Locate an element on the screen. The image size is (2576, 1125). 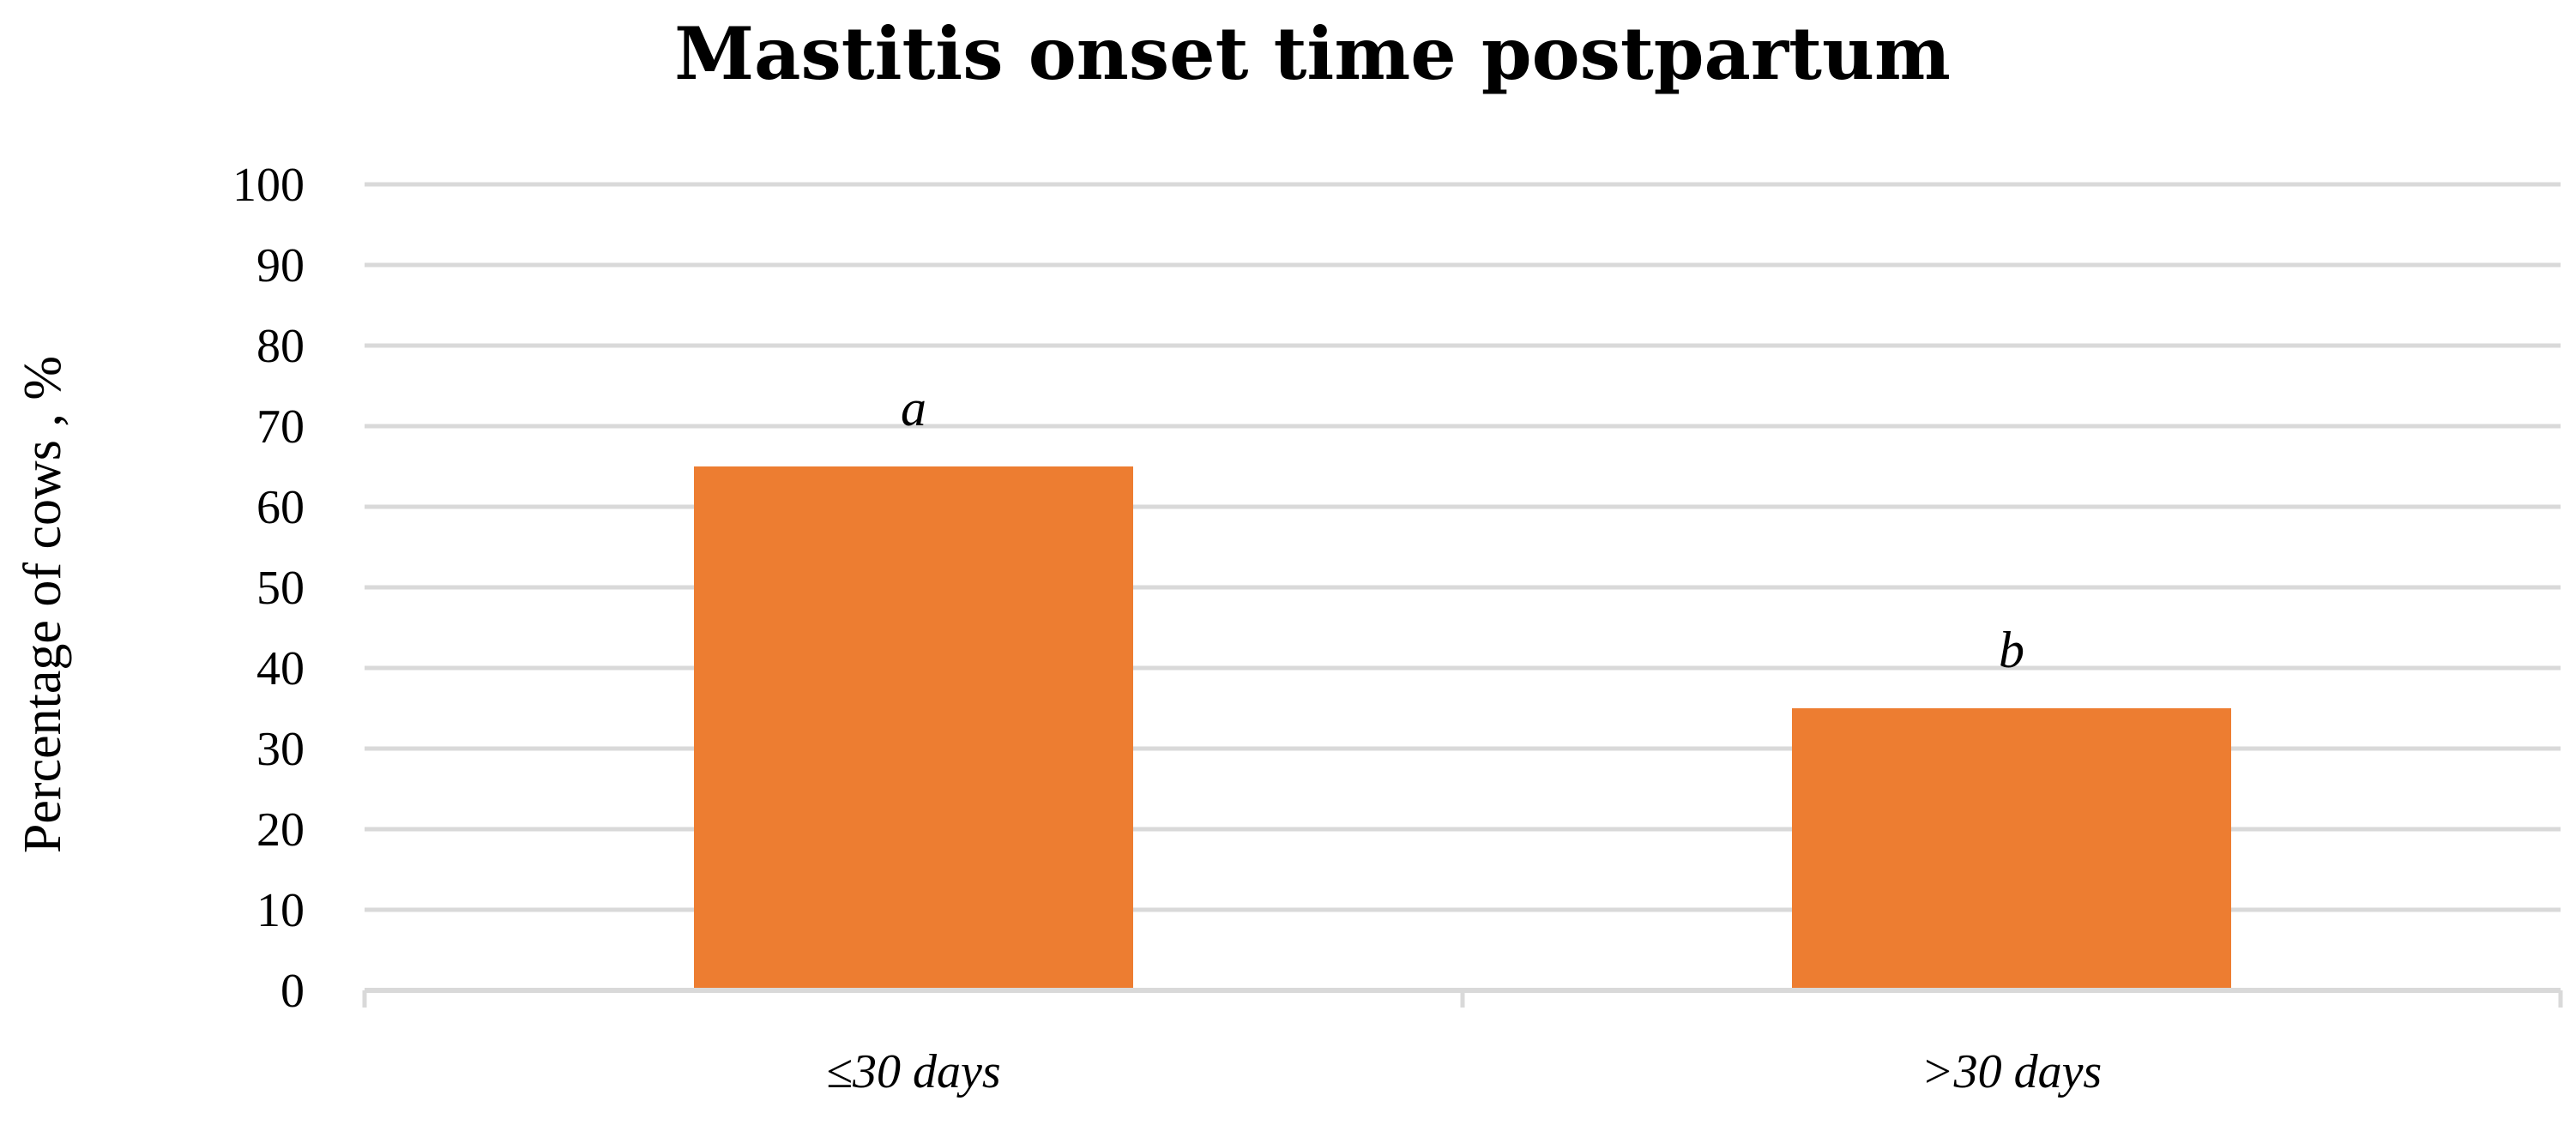
y-axis-label: Percentage of cows , % is located at coordinates (43, 604).